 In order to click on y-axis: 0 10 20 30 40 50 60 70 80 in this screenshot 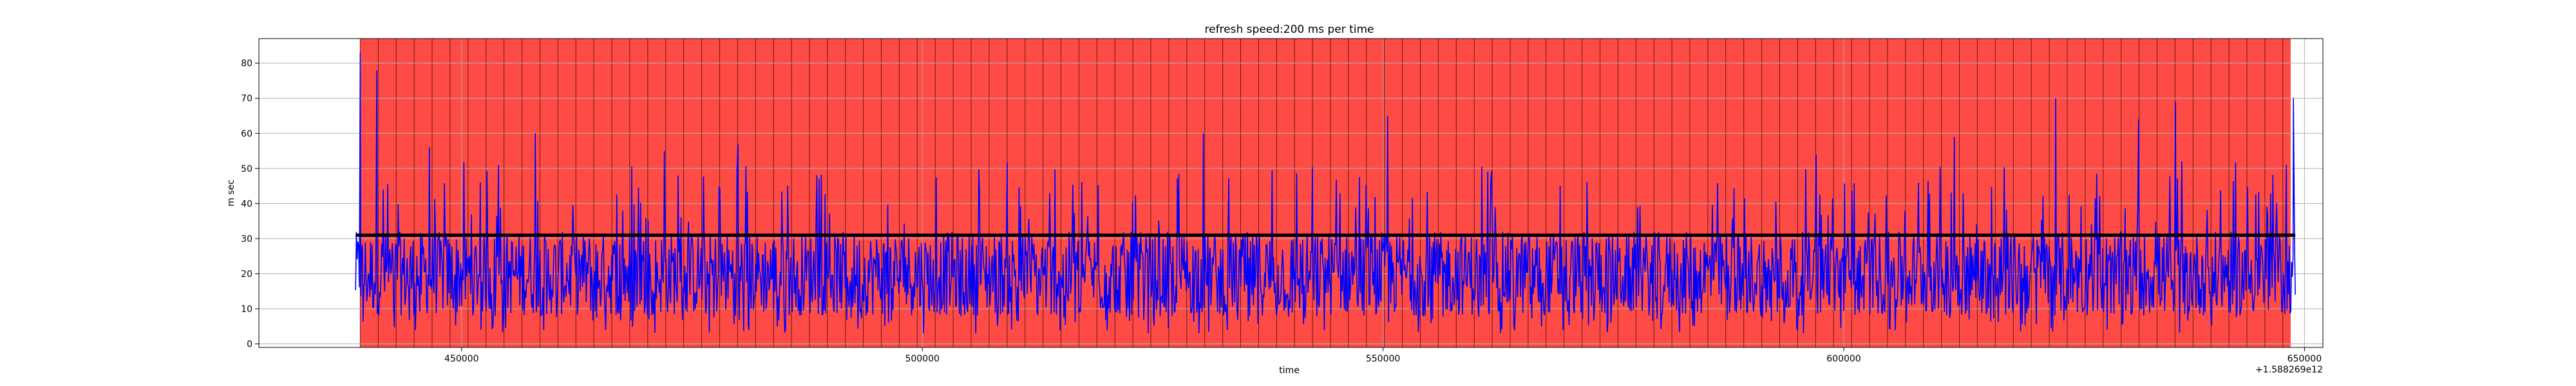, I will do `click(250, 204)`.